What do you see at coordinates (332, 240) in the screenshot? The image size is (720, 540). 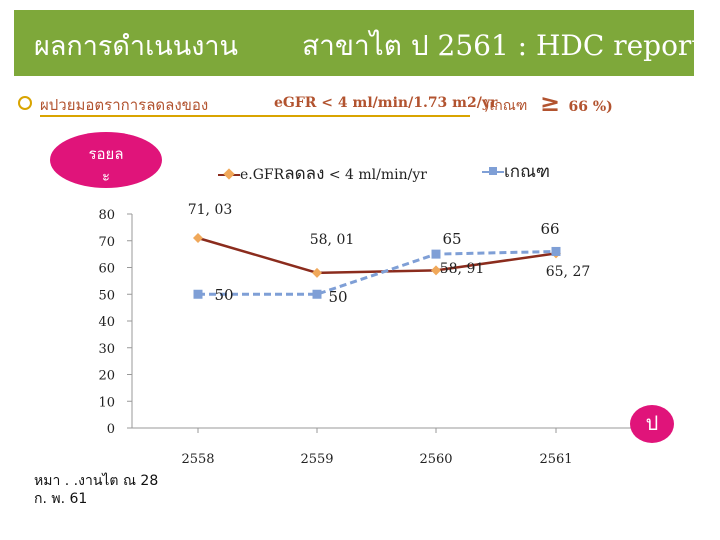 I see `series-1-data-label: 58, 01` at bounding box center [332, 240].